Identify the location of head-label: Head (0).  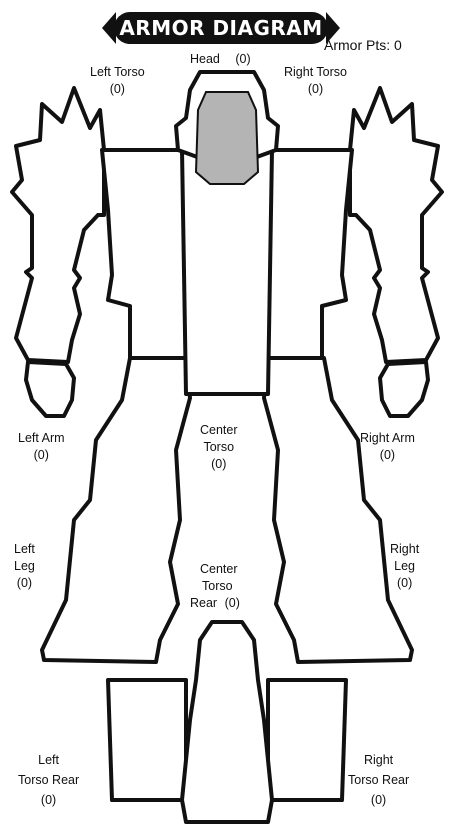
(220, 59).